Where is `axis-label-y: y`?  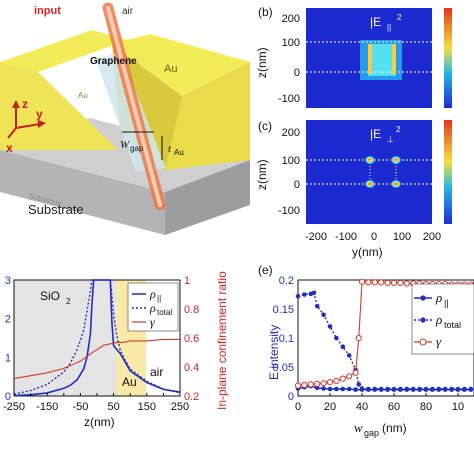
axis-label-y: y is located at coordinates (39, 114).